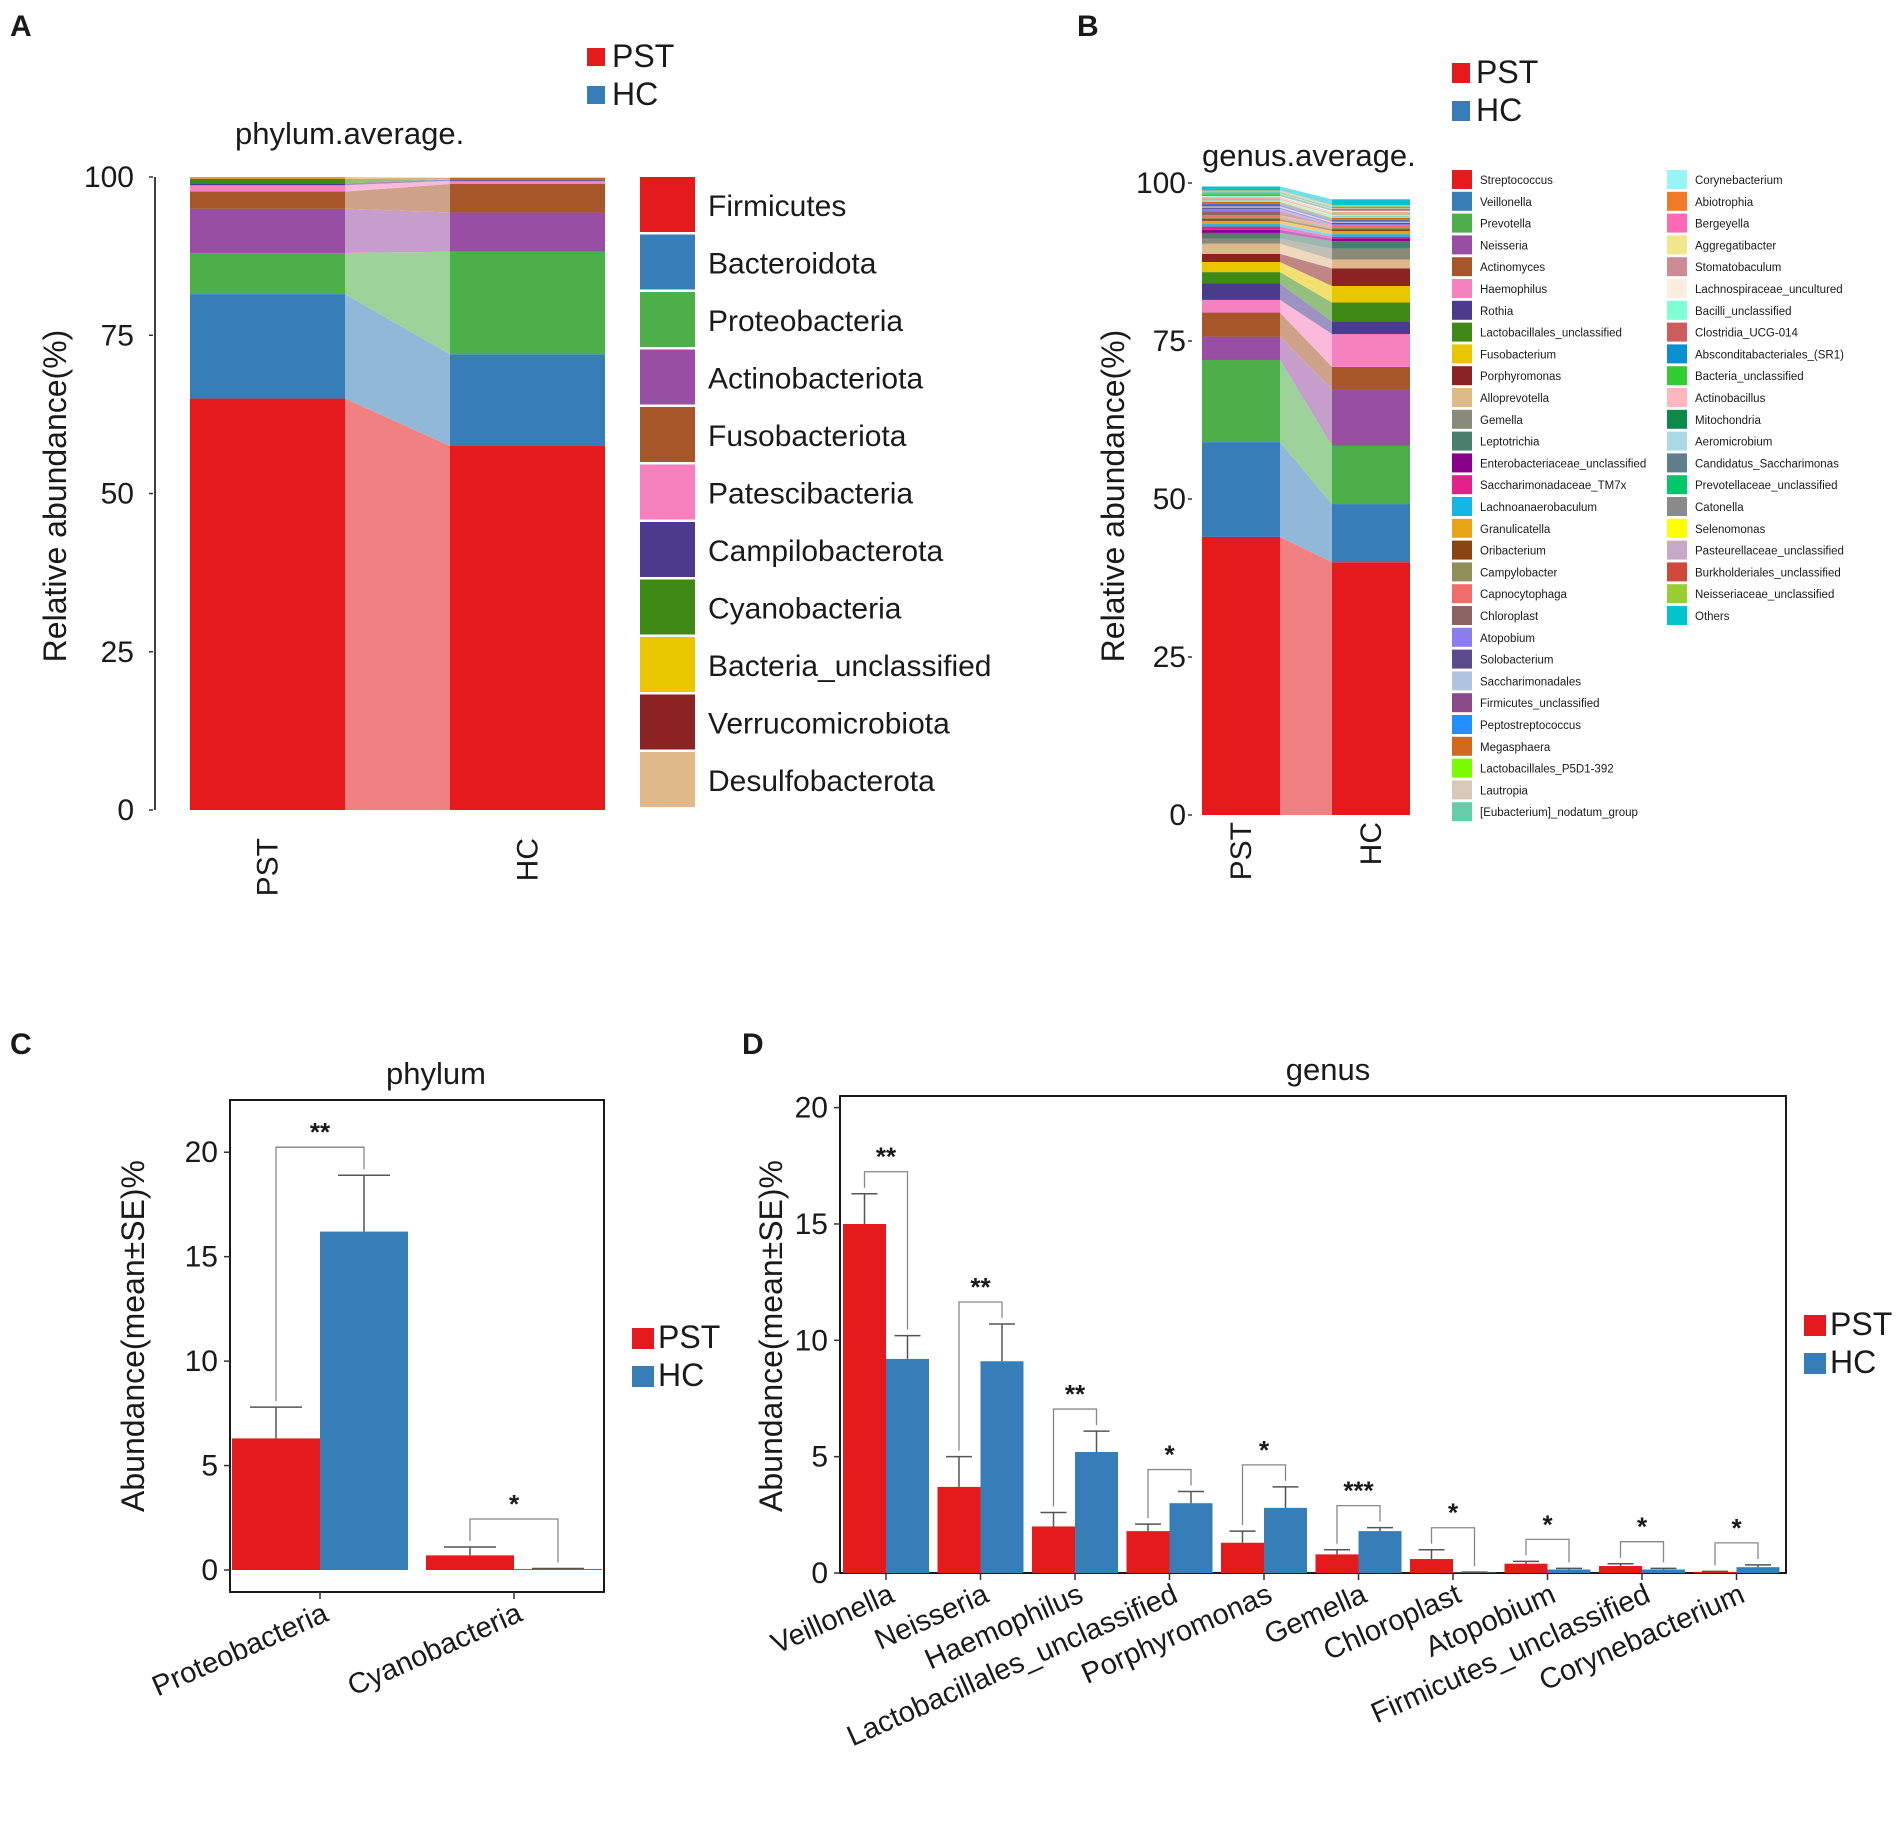  I want to click on flow-granulicatella, so click(1306, 227).